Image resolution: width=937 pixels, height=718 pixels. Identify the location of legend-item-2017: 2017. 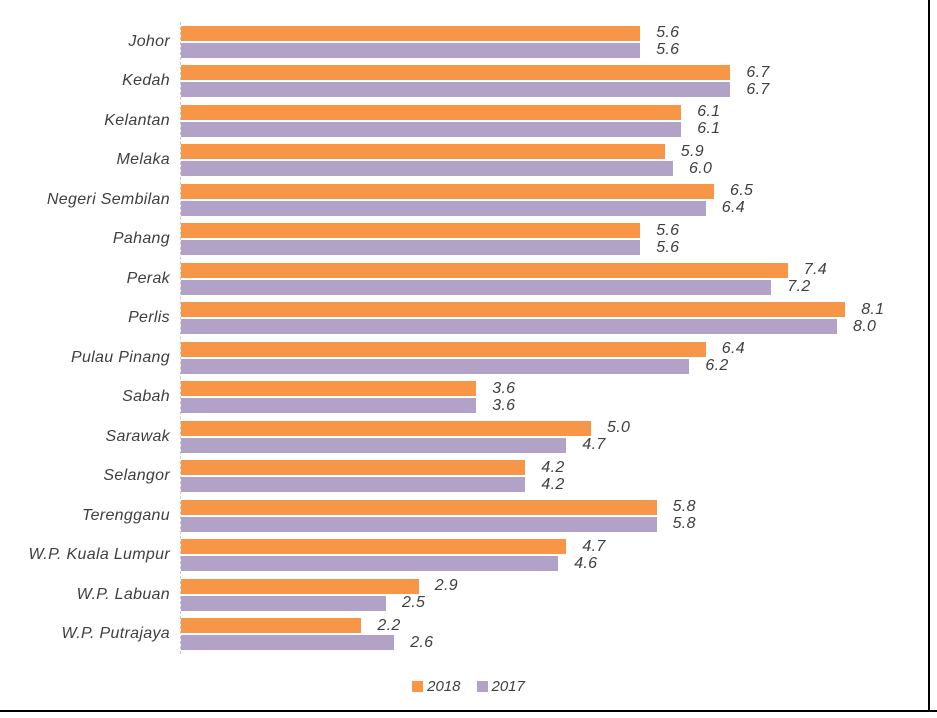
(500, 686).